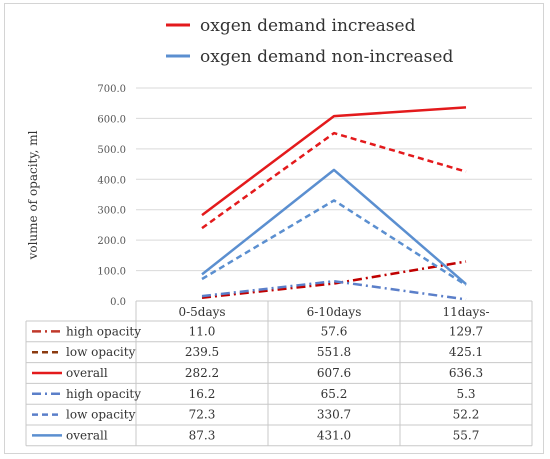 This screenshot has width=550, height=459. I want to click on table-cell-value: 425.1, so click(466, 352).